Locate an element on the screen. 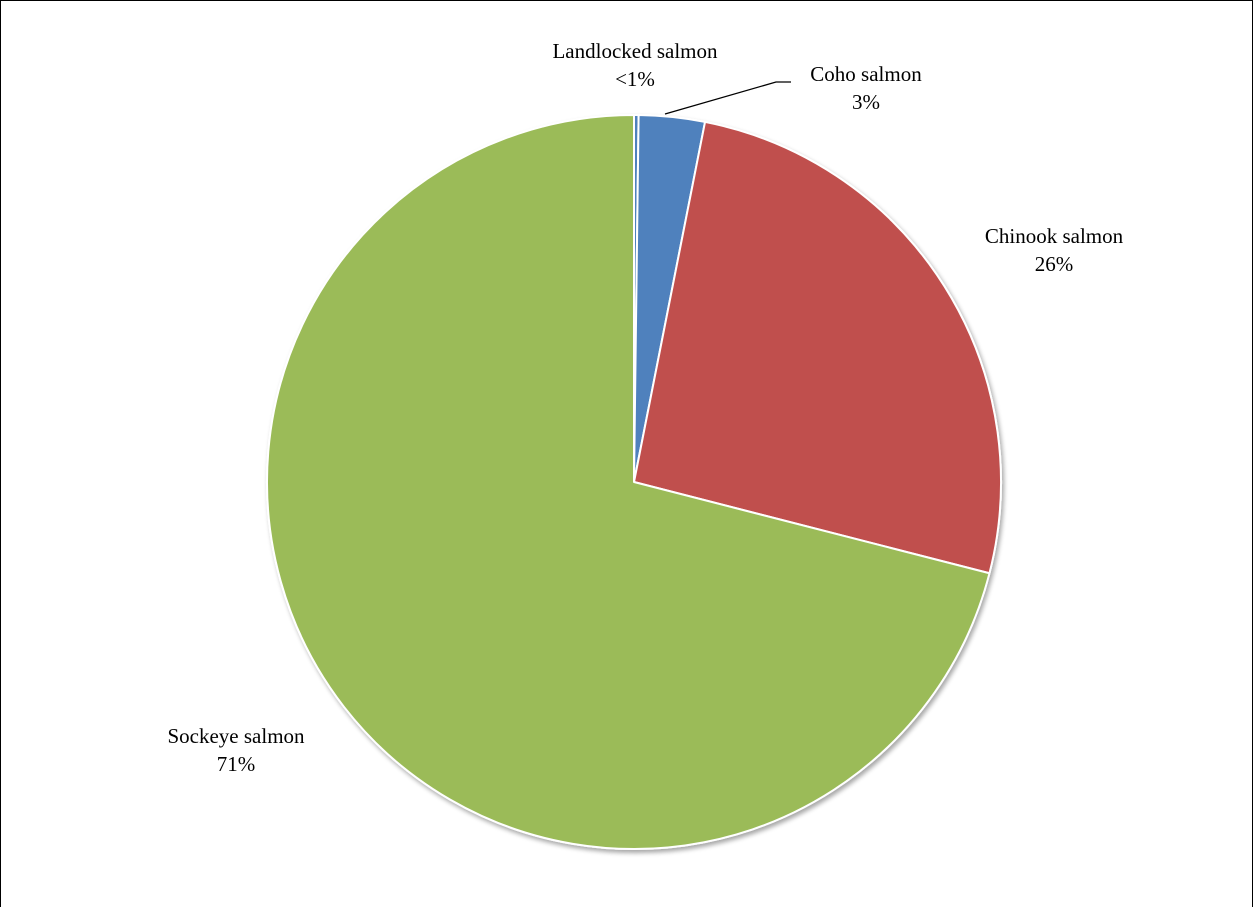  slice-label-landlocked-salmon: Landlocked salmon <1% is located at coordinates (635, 65).